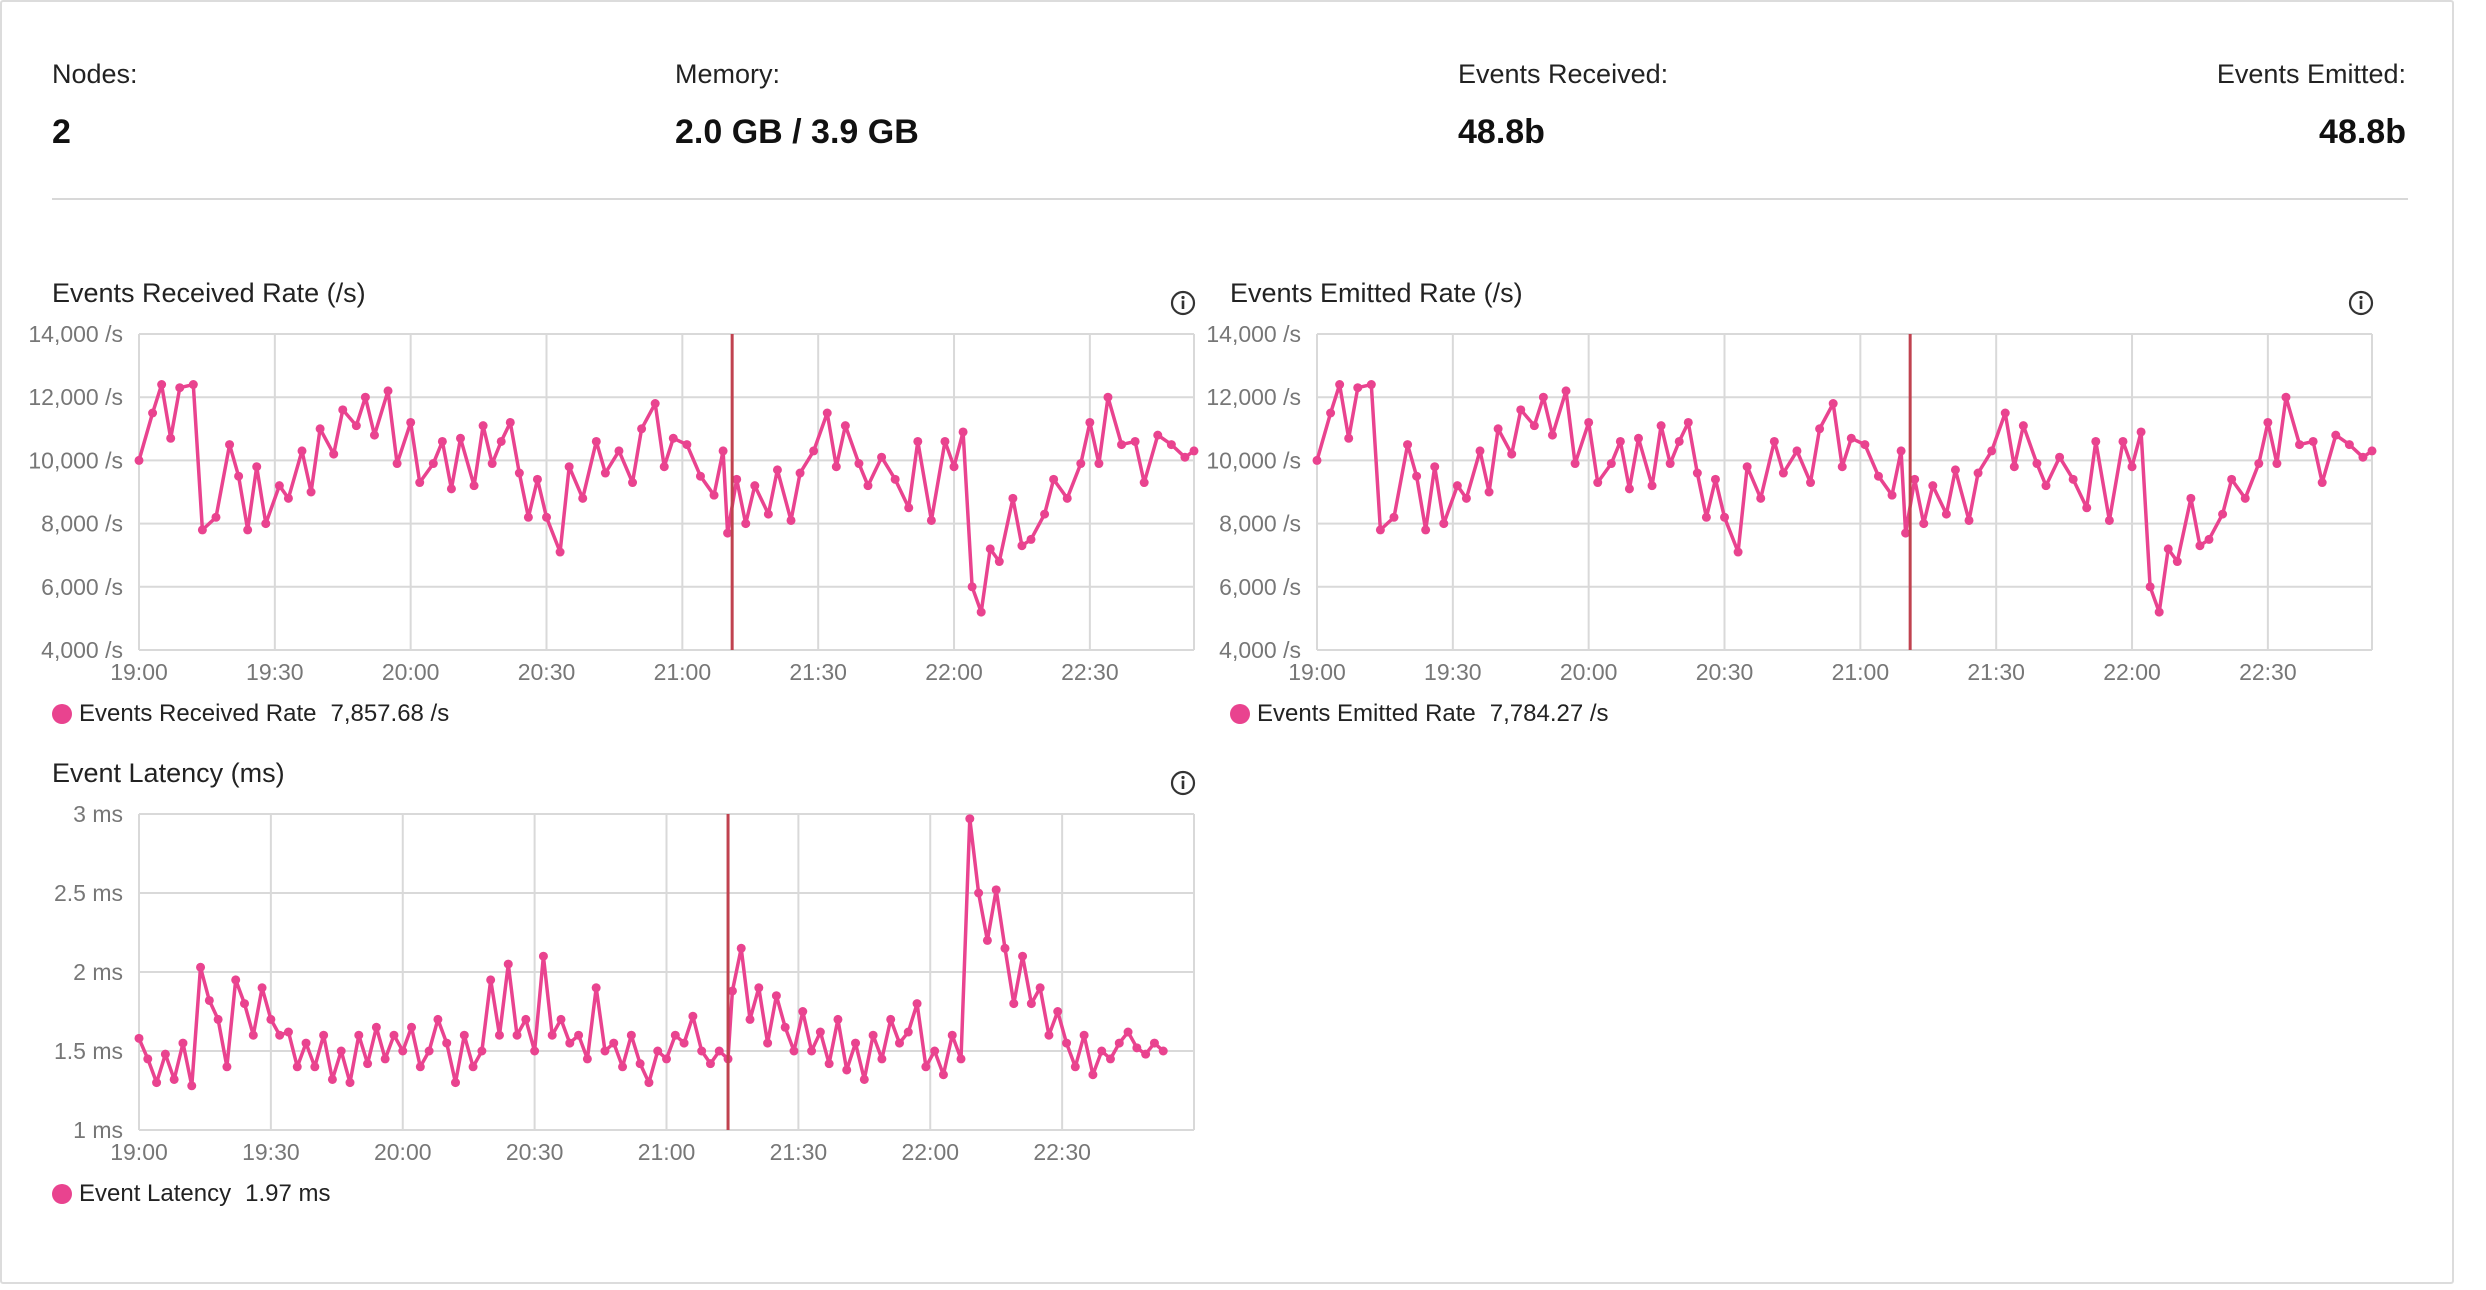 The image size is (2486, 1290). Describe the element at coordinates (209, 293) in the screenshot. I see `chart-title: Events Received Rate (/s)` at that location.